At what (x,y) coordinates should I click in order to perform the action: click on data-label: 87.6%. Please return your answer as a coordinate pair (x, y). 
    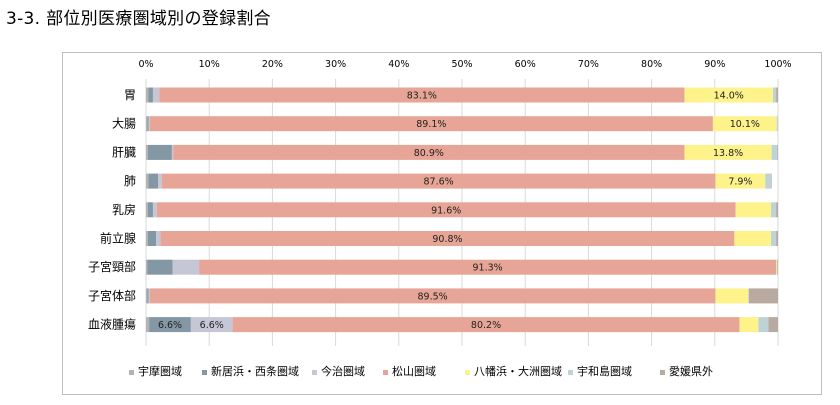
    Looking at the image, I should click on (439, 182).